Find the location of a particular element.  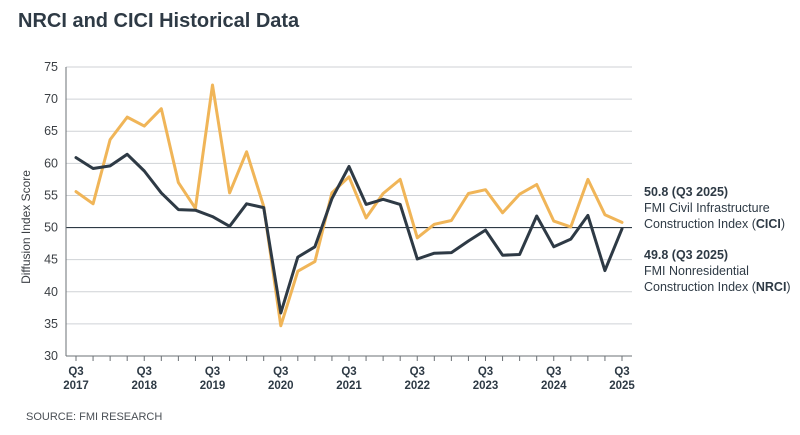

x-tick-quarter-2024: Q3 is located at coordinates (553, 372).